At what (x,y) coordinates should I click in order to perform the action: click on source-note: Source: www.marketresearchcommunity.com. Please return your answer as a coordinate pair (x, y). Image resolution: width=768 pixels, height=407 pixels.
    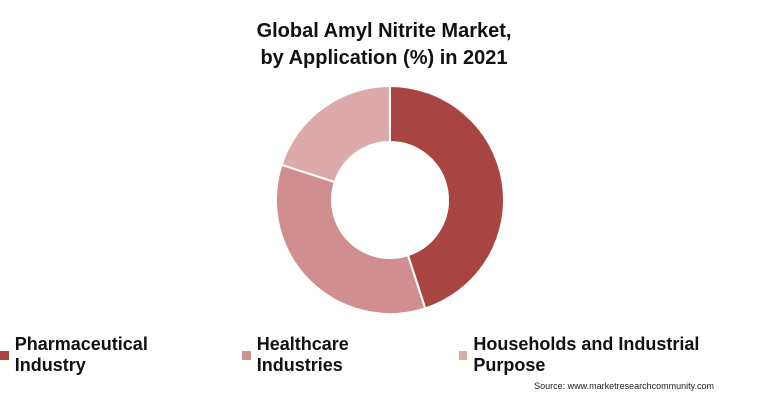
    Looking at the image, I should click on (624, 386).